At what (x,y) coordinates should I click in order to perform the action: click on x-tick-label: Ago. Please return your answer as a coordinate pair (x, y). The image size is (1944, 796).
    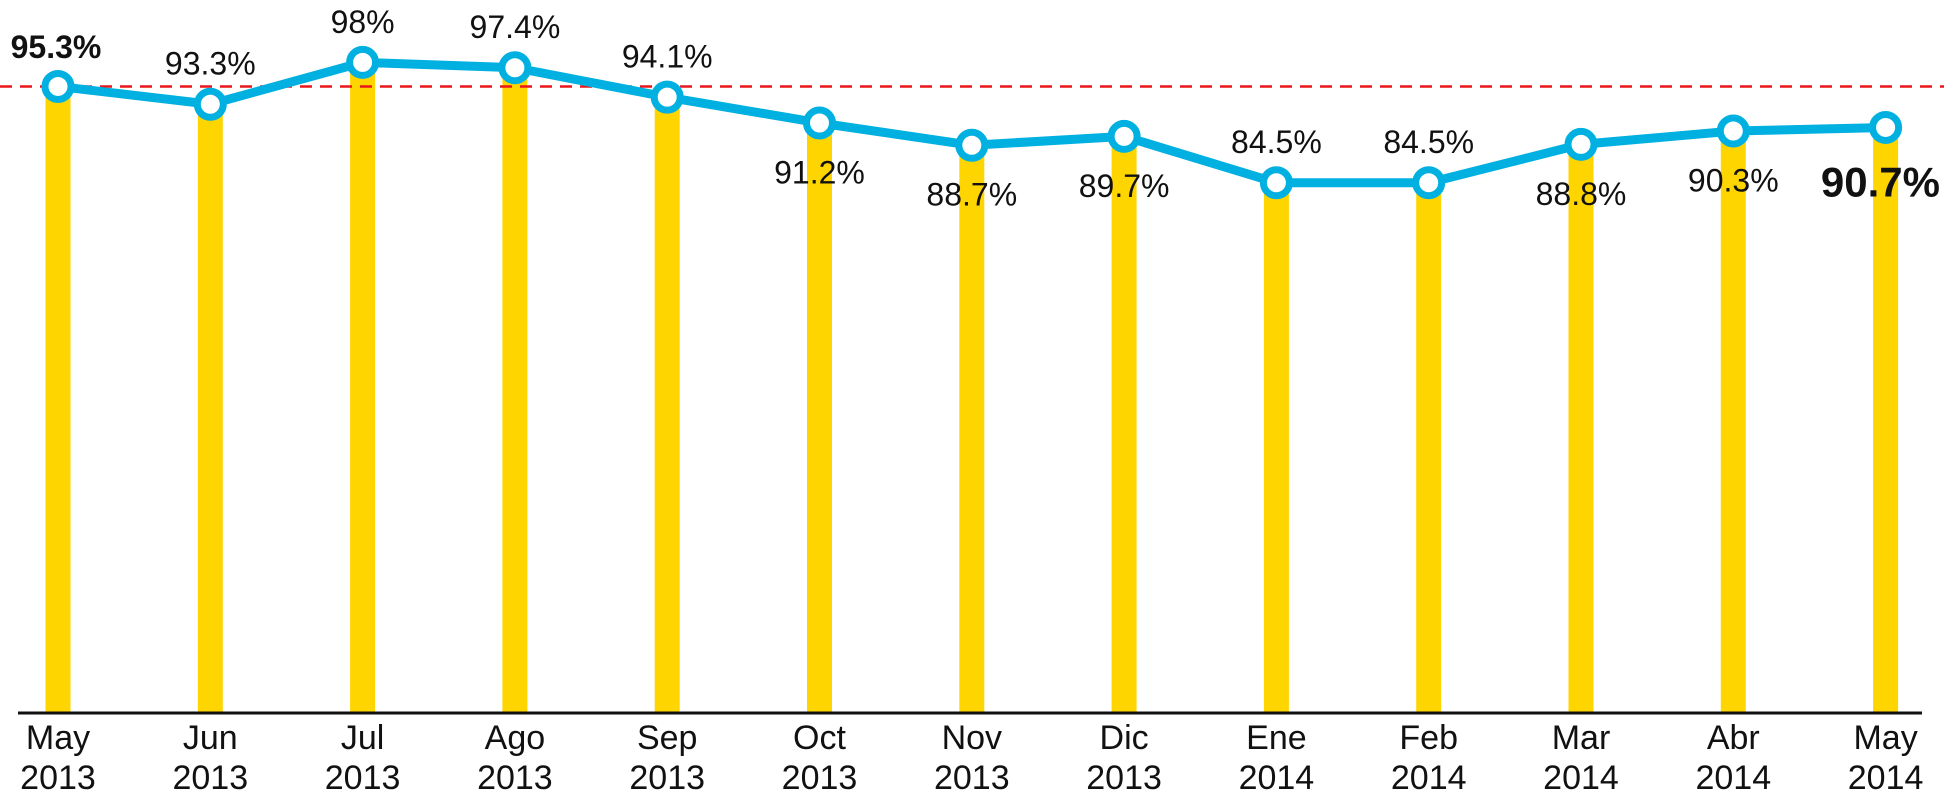
    Looking at the image, I should click on (515, 738).